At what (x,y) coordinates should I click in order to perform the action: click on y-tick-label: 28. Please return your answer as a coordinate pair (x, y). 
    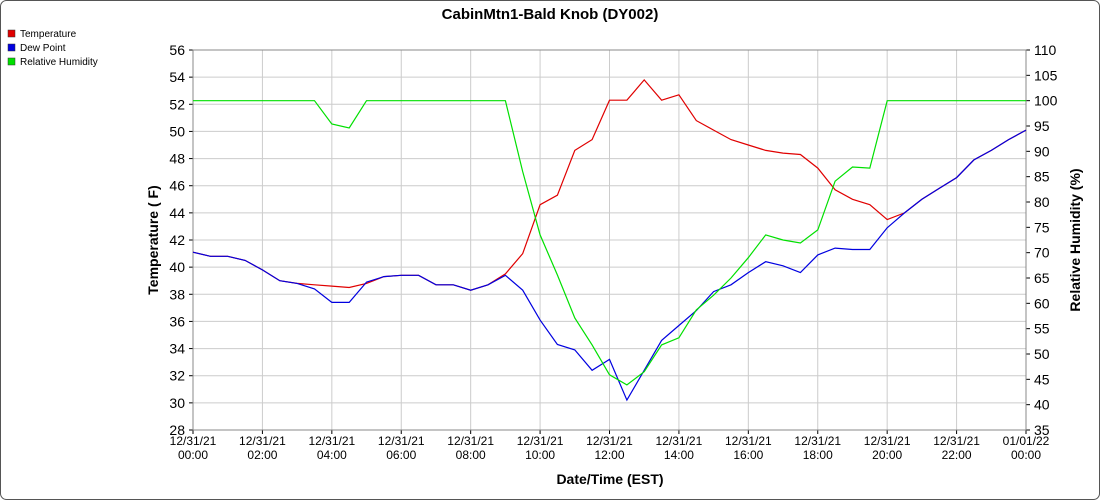
    Looking at the image, I should click on (177, 430).